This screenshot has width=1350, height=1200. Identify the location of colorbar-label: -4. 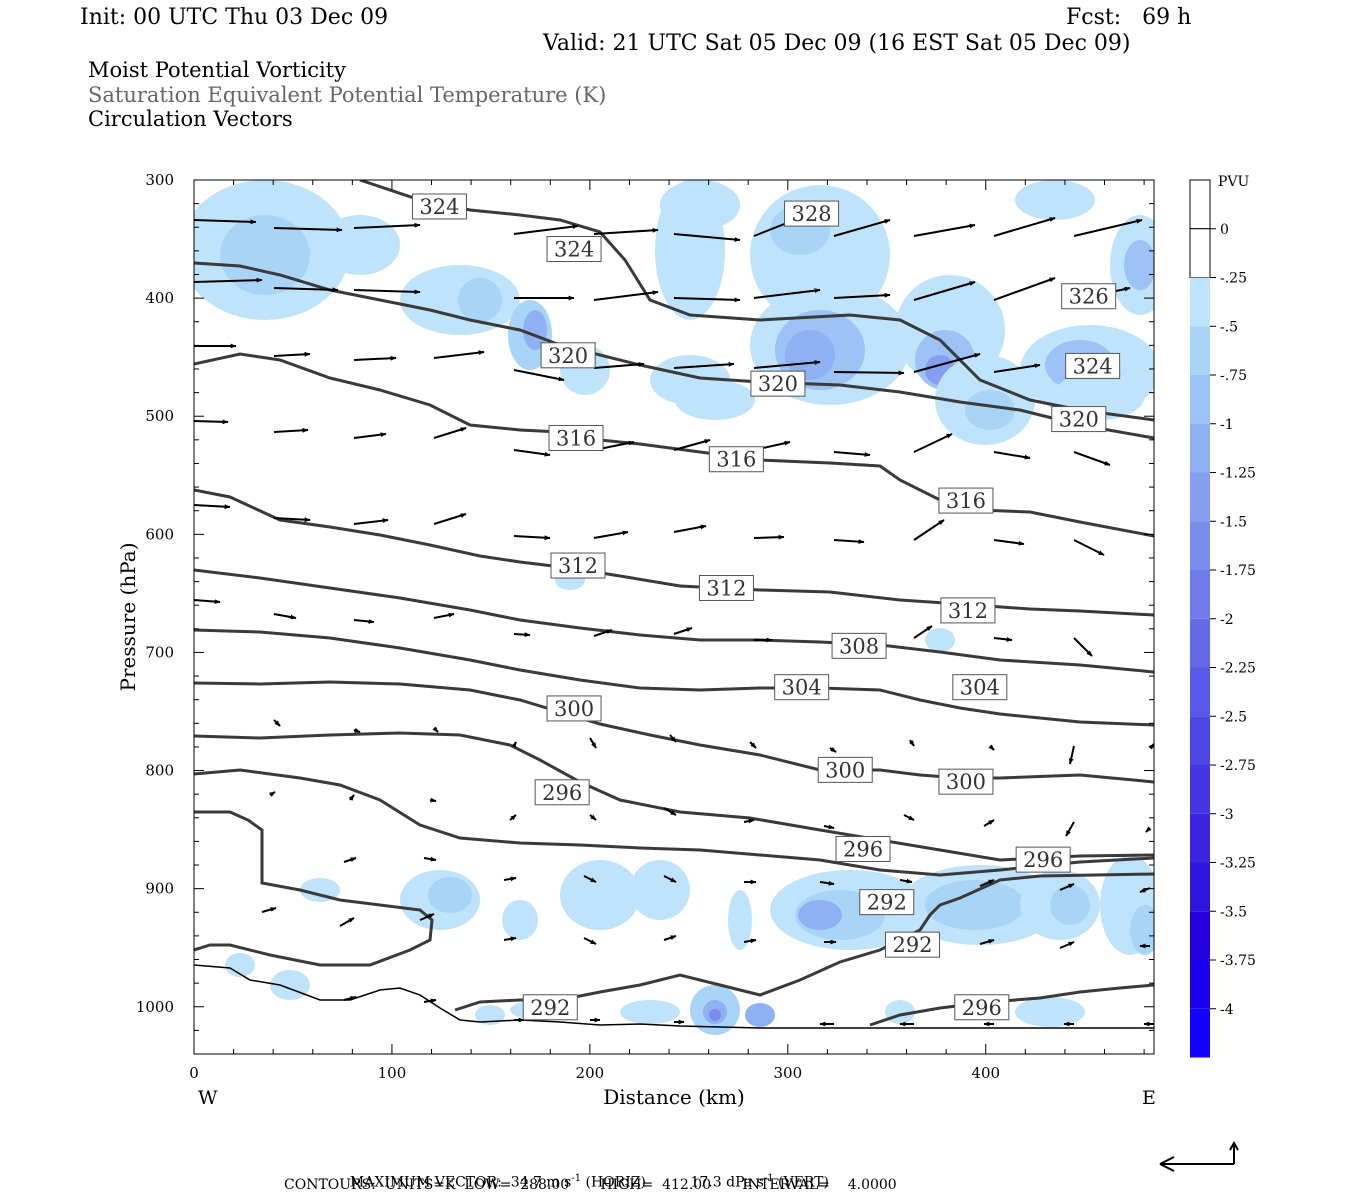
(1227, 1010).